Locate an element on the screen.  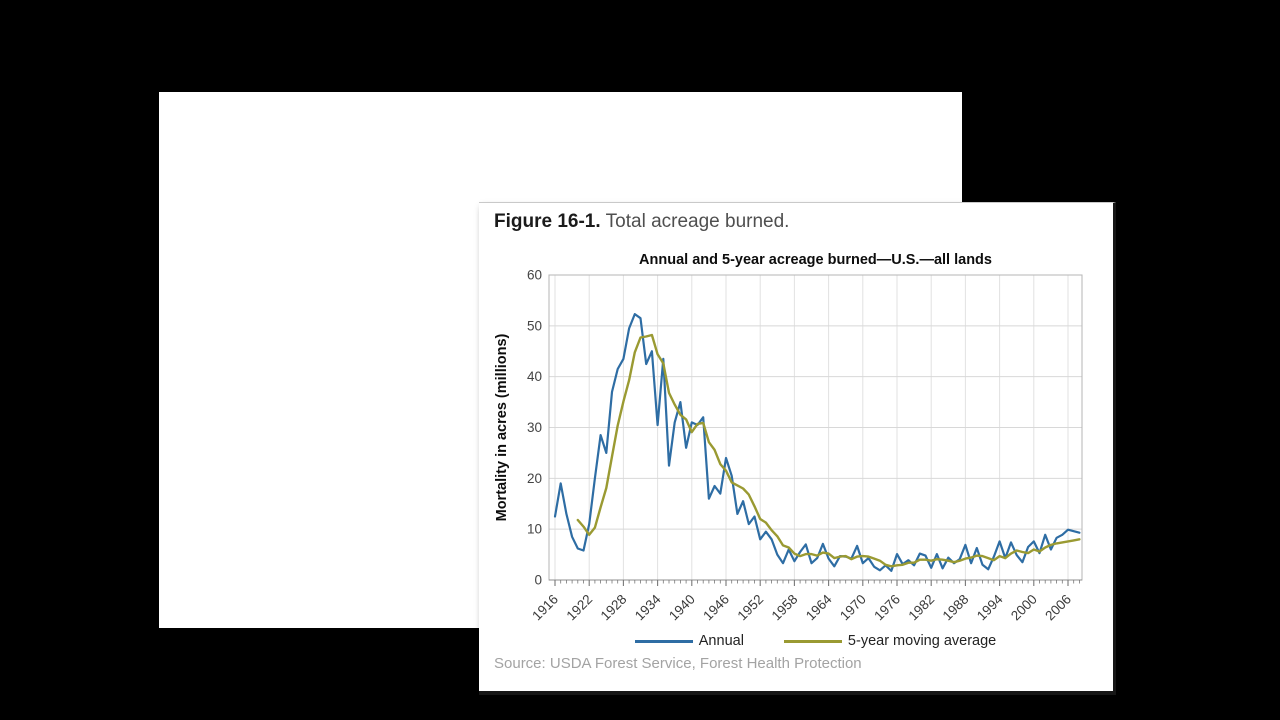
moving-average-line-swatch is located at coordinates (812, 641).